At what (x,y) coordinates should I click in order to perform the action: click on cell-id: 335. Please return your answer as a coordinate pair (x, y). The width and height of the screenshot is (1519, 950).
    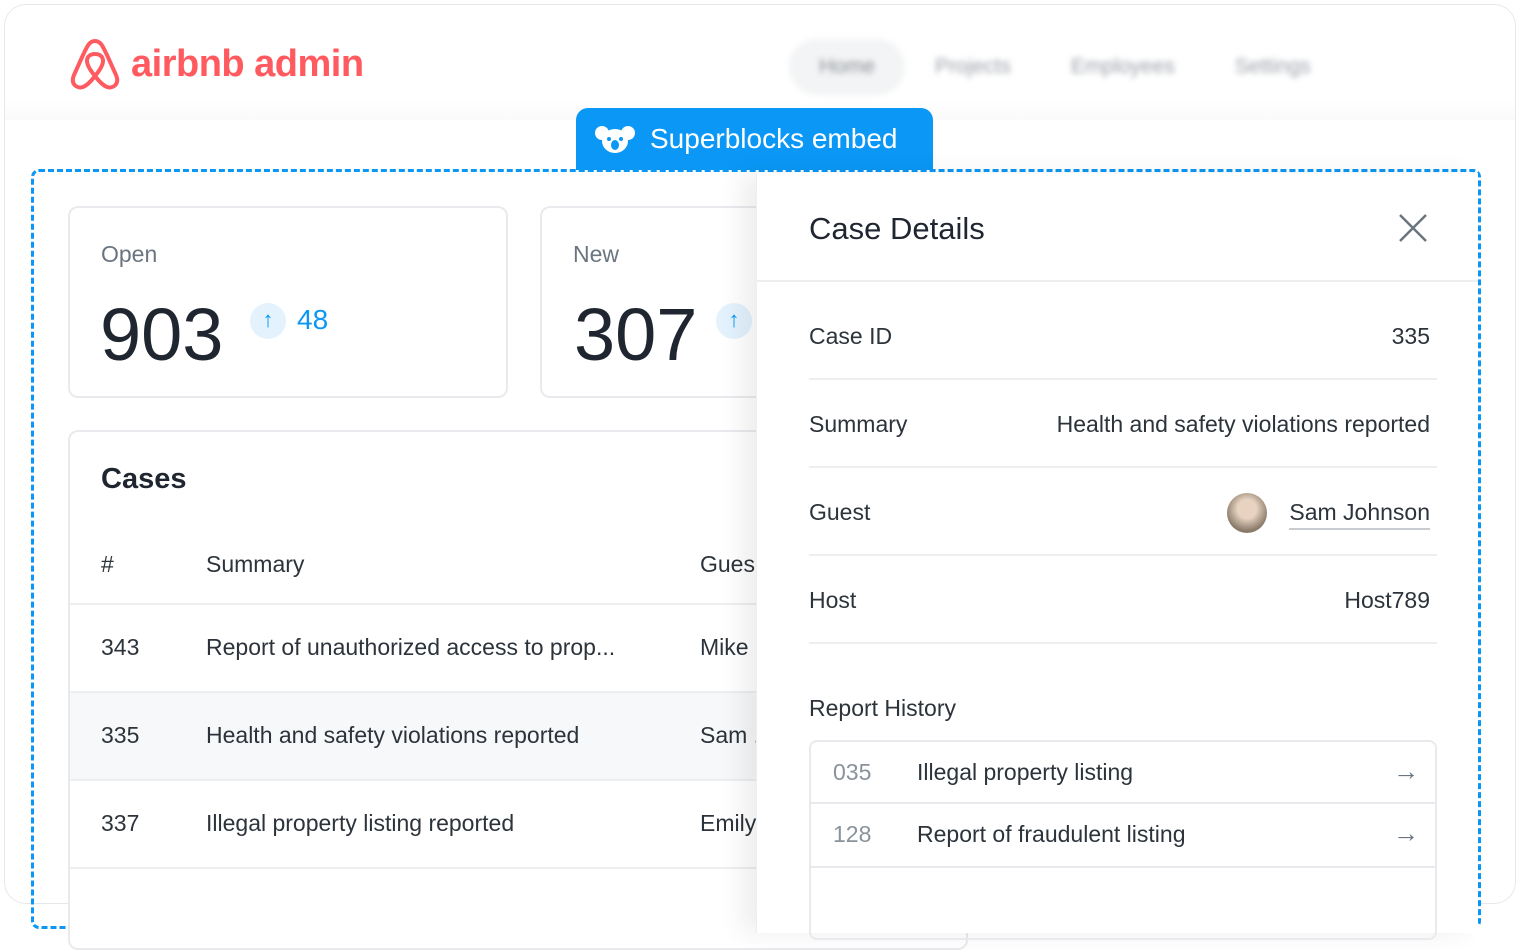
    Looking at the image, I should click on (120, 735).